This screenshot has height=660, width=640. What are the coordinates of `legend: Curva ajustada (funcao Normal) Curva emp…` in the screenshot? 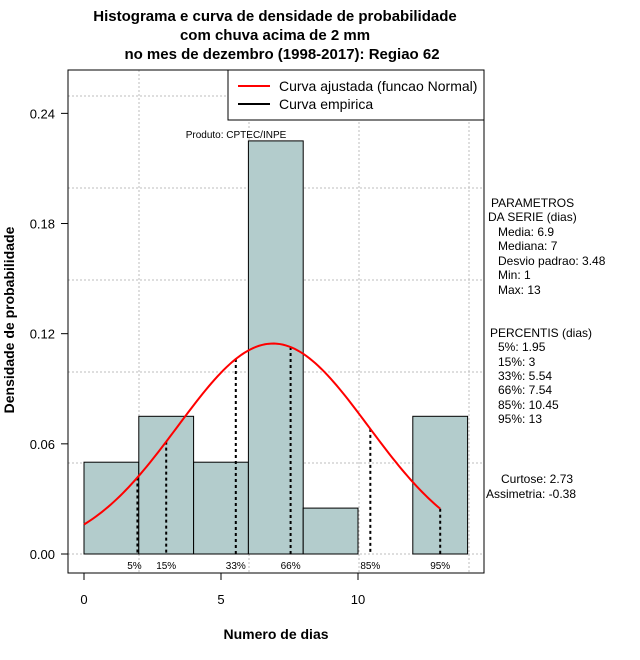 It's located at (356, 95).